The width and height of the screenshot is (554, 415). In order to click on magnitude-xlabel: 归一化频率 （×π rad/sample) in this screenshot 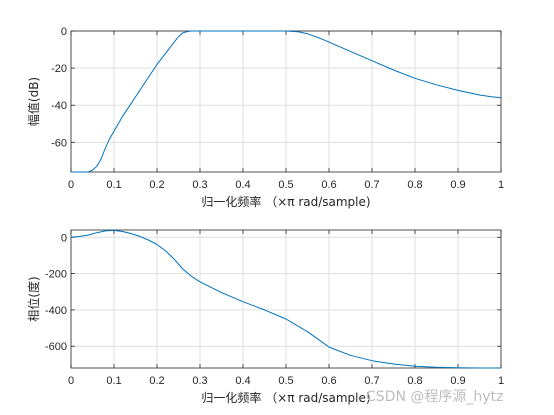, I will do `click(285, 201)`.